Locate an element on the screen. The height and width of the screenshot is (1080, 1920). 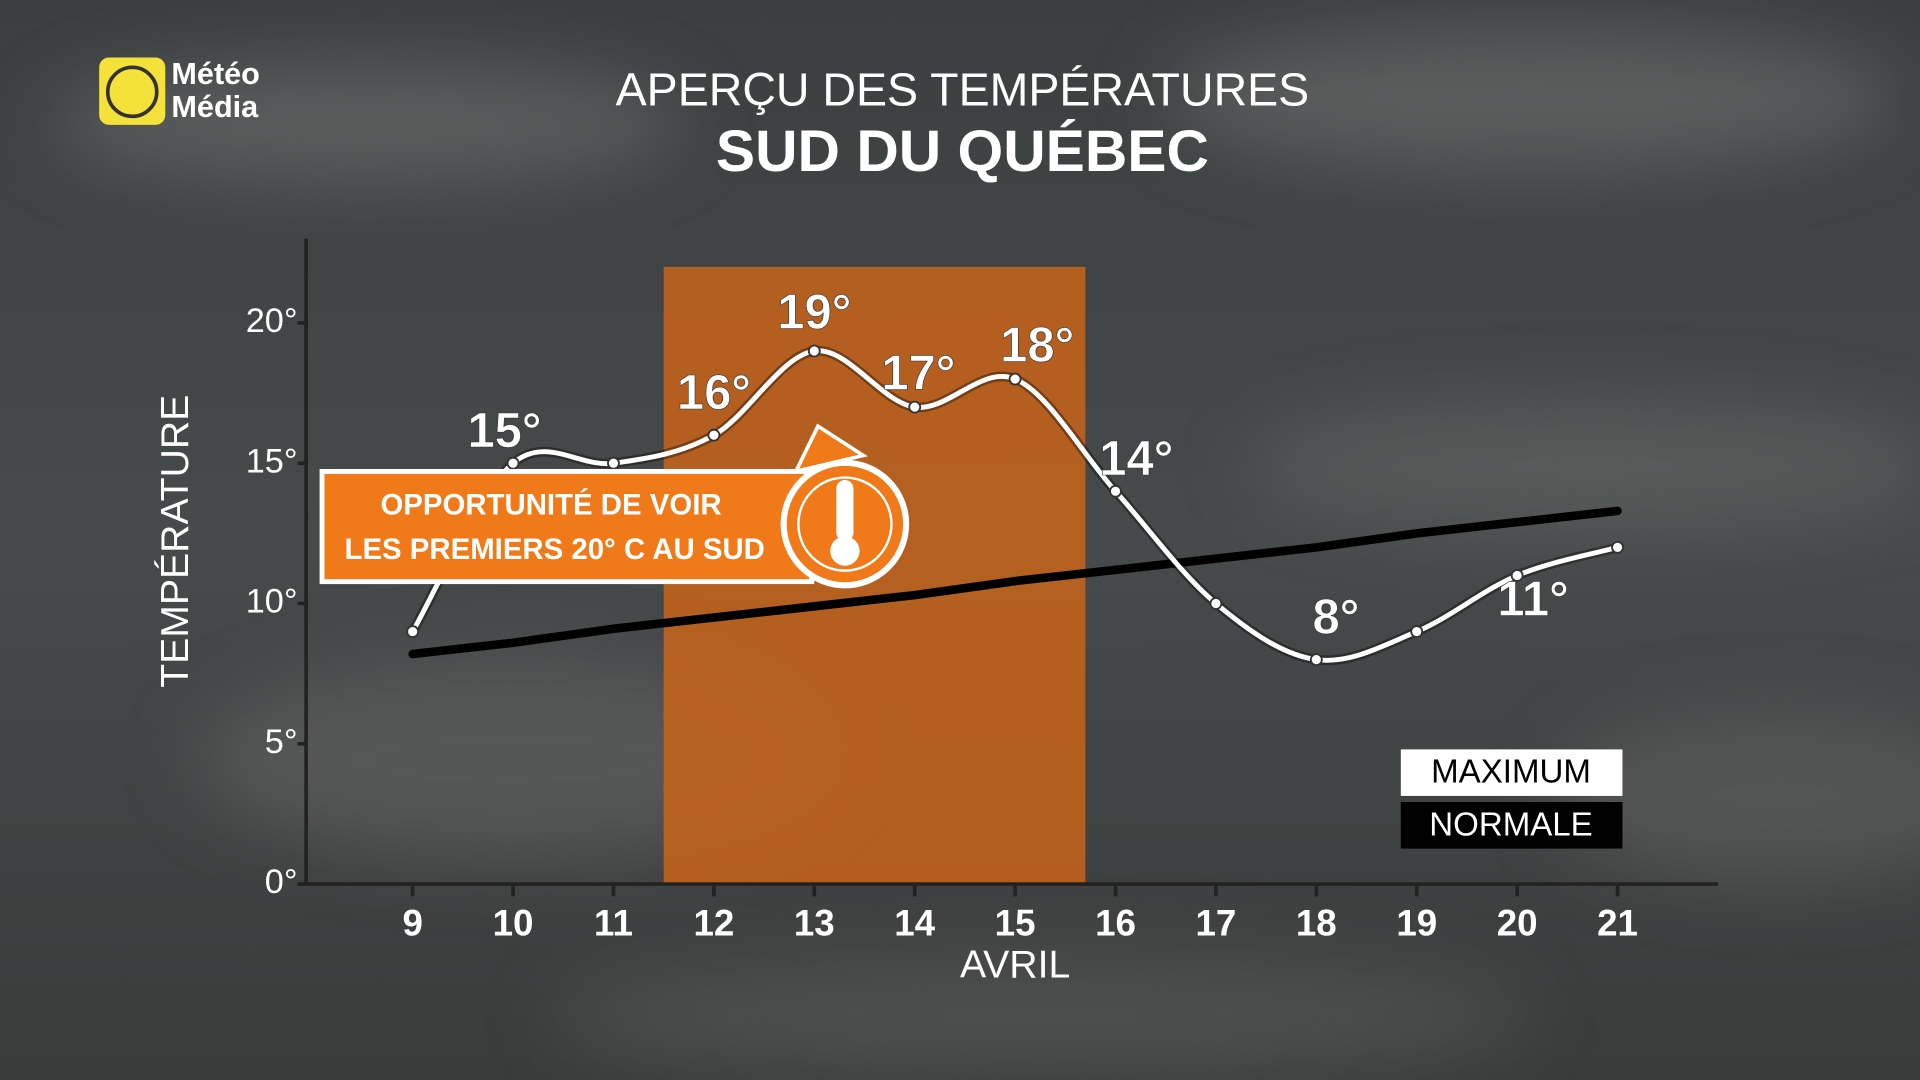
x-tick-label: 12 is located at coordinates (713, 922).